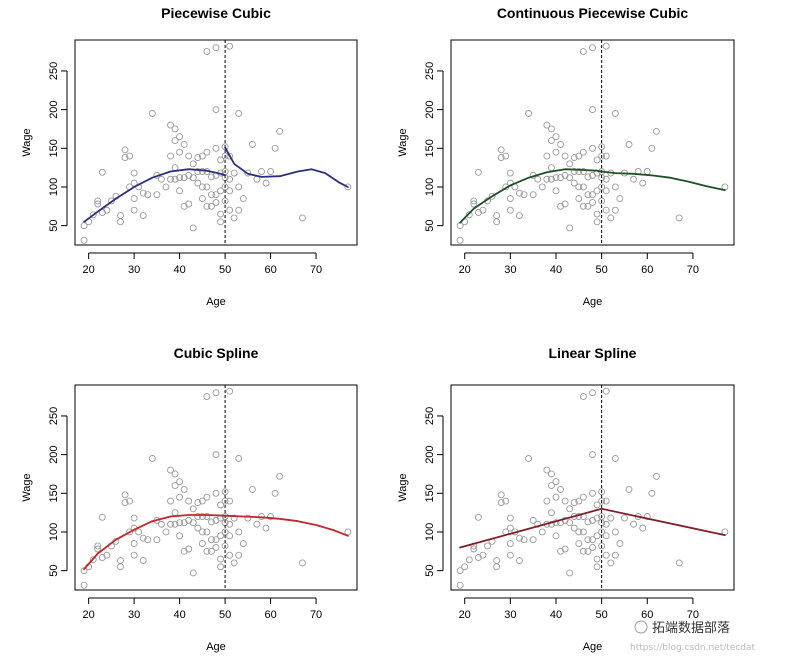 Image resolution: width=800 pixels, height=660 pixels. Describe the element at coordinates (27, 142) in the screenshot. I see `y-axis-label: Wage` at that location.